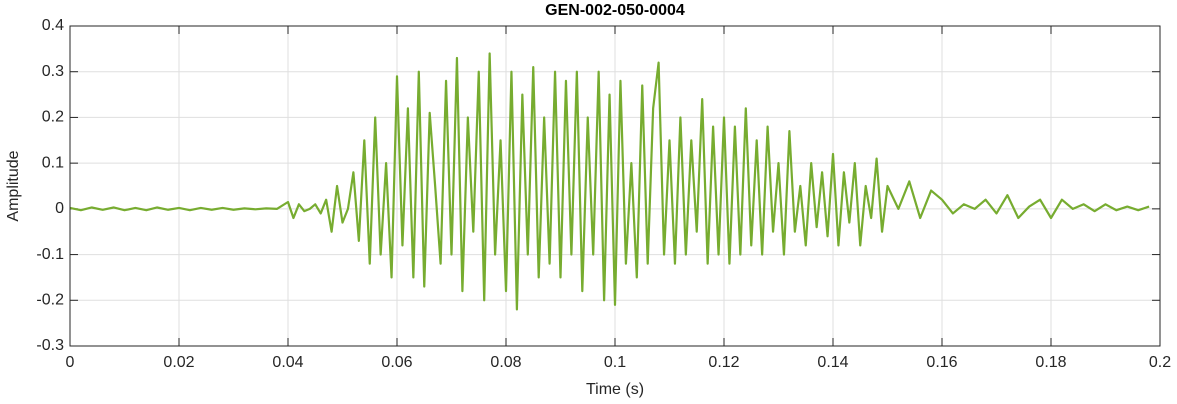 The width and height of the screenshot is (1177, 404). I want to click on x-tick-label: 0.2, so click(1160, 362).